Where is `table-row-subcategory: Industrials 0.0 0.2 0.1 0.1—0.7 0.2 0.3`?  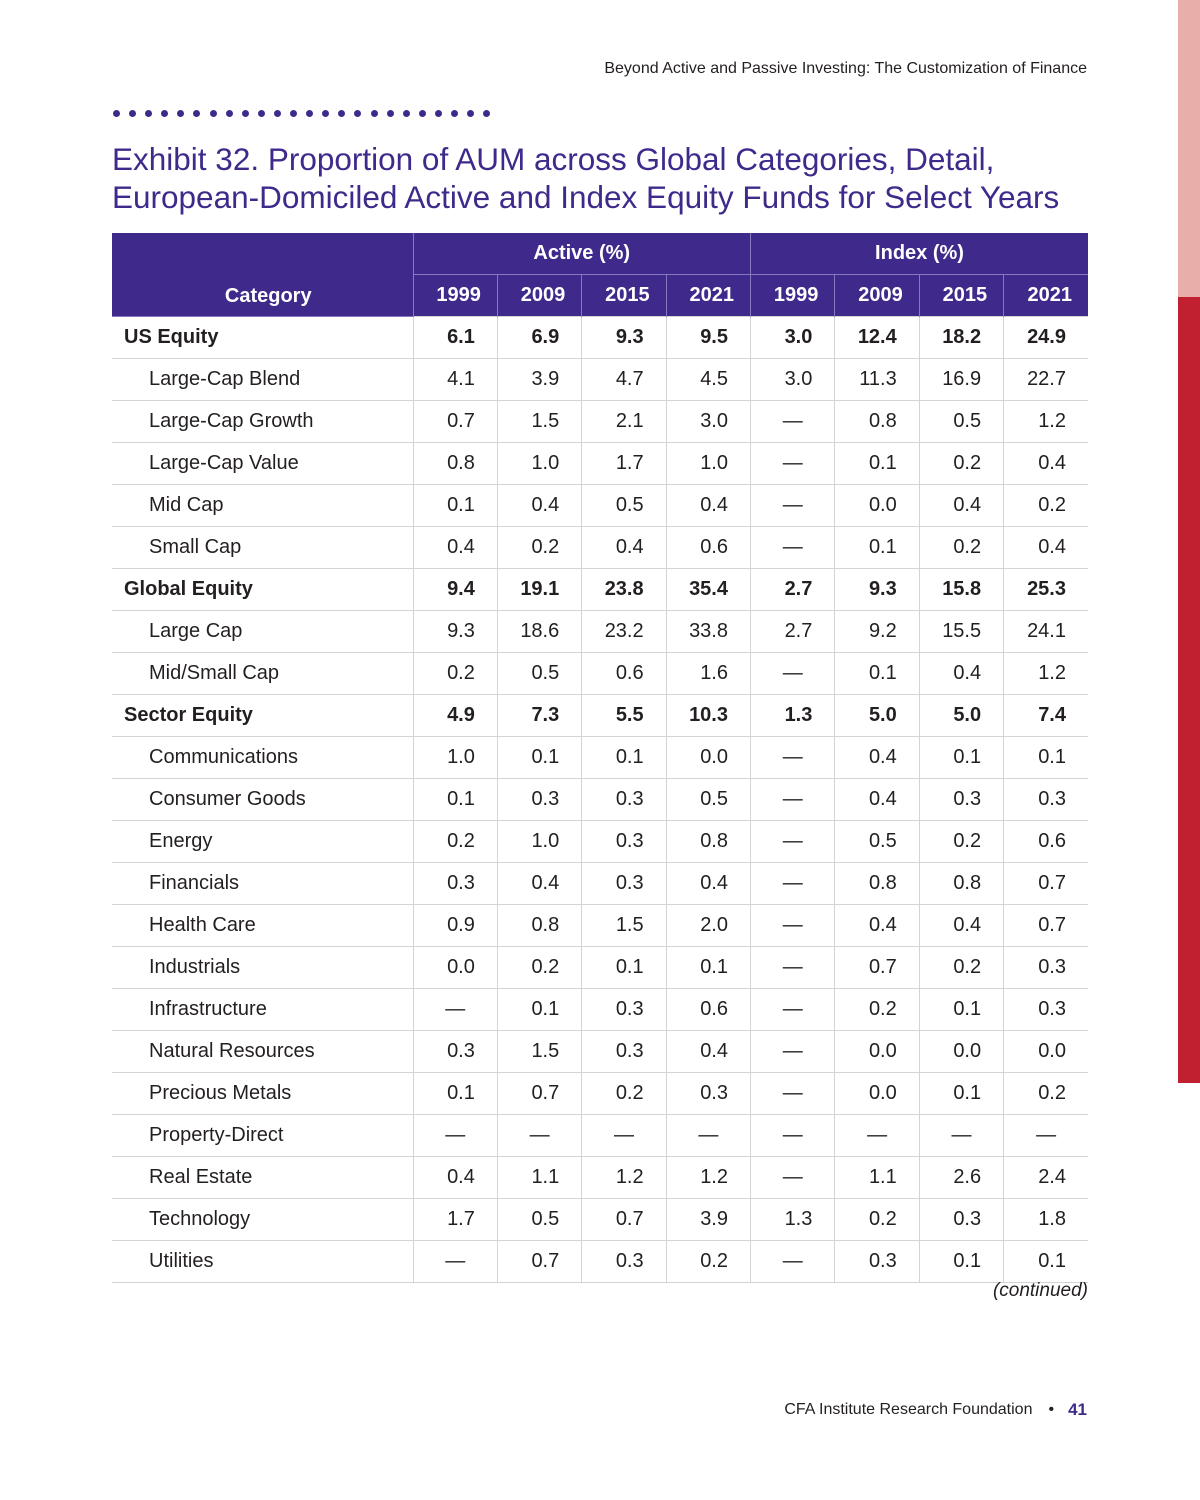
table-row-subcategory: Industrials 0.0 0.2 0.1 0.1—0.7 0.2 0.3 is located at coordinates (600, 967).